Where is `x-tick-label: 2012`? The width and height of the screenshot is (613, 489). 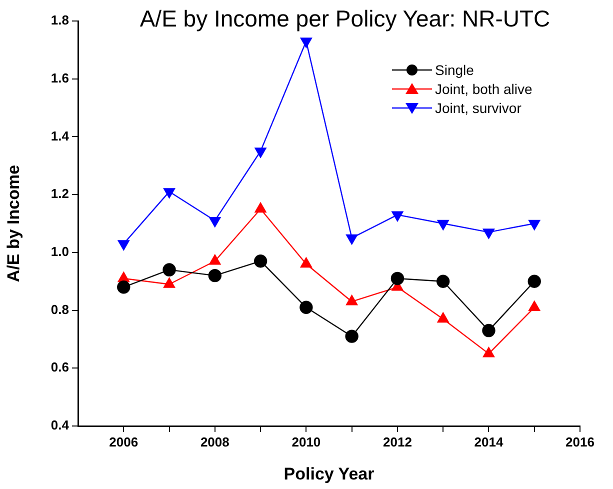
x-tick-label: 2012 is located at coordinates (397, 442).